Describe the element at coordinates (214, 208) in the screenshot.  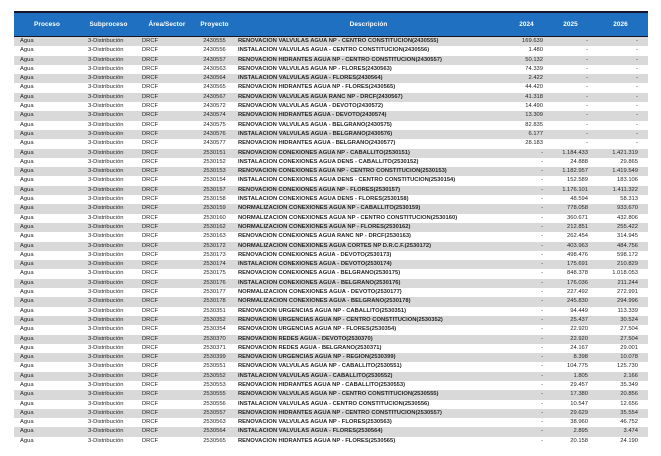
I see `cell-proyecto: 2530159` at that location.